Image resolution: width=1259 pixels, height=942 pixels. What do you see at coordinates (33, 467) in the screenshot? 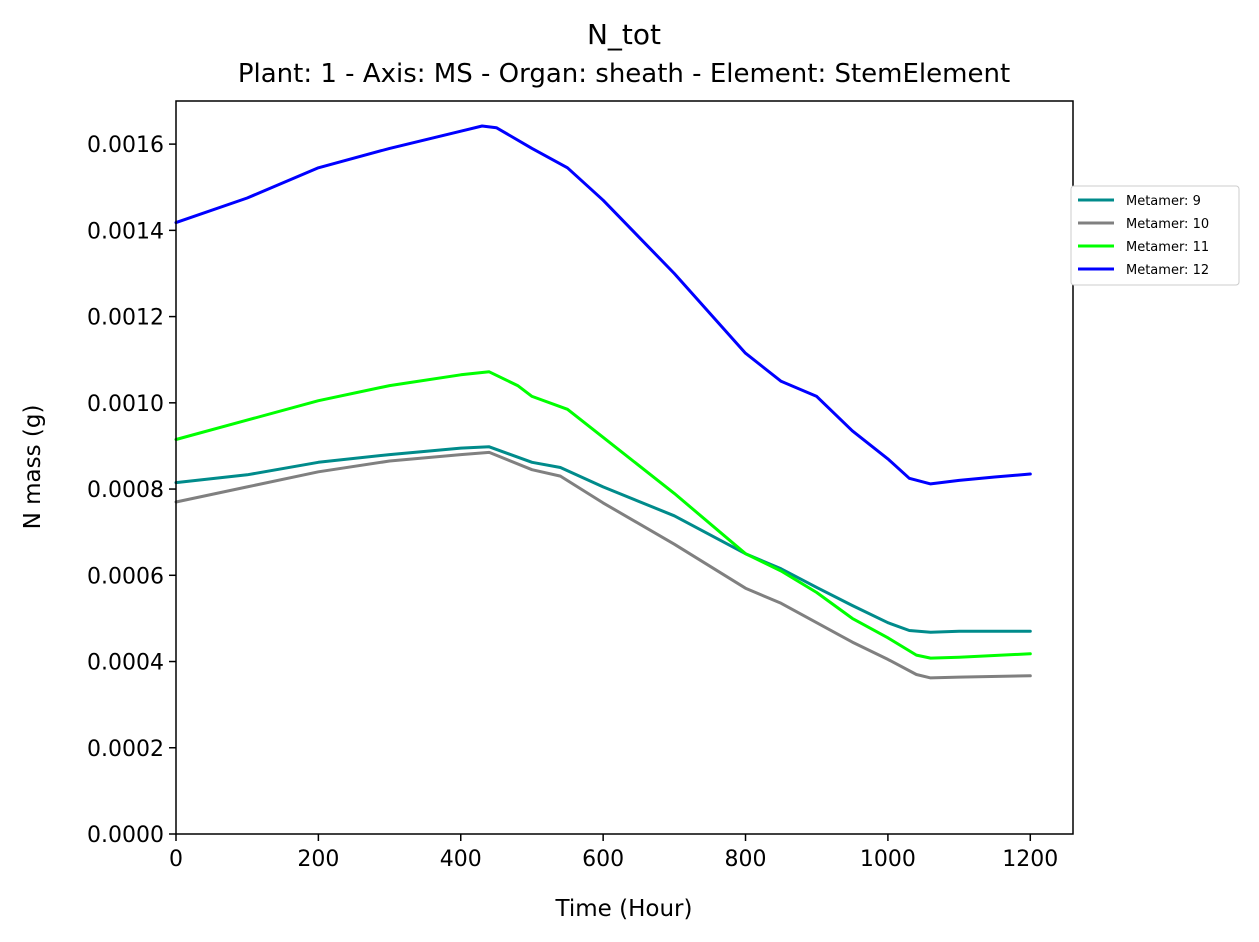
I see `y-axis-label: N mass (g)` at bounding box center [33, 467].